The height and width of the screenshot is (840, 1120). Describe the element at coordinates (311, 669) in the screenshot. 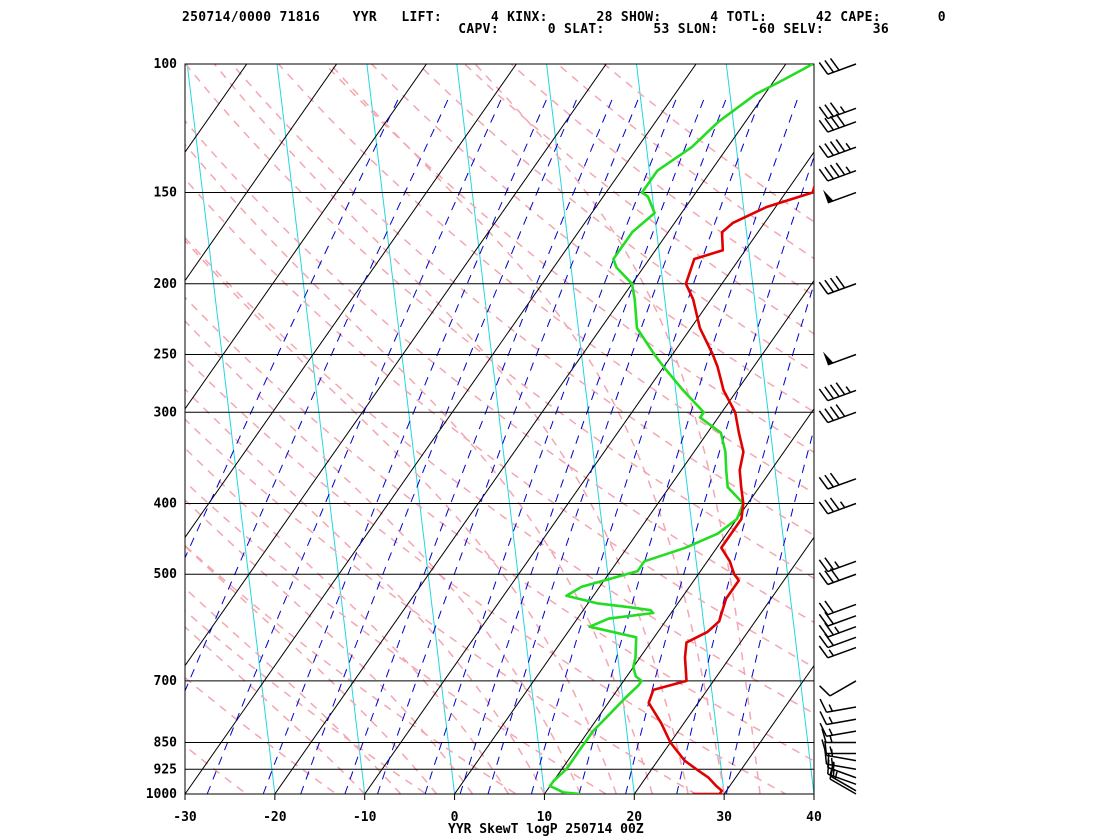

I see `moist-adiabat` at that location.